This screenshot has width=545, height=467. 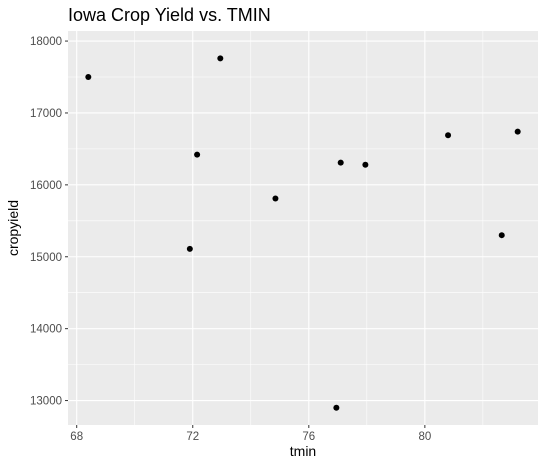 I want to click on y-tick-label: 16000, so click(x=46, y=186).